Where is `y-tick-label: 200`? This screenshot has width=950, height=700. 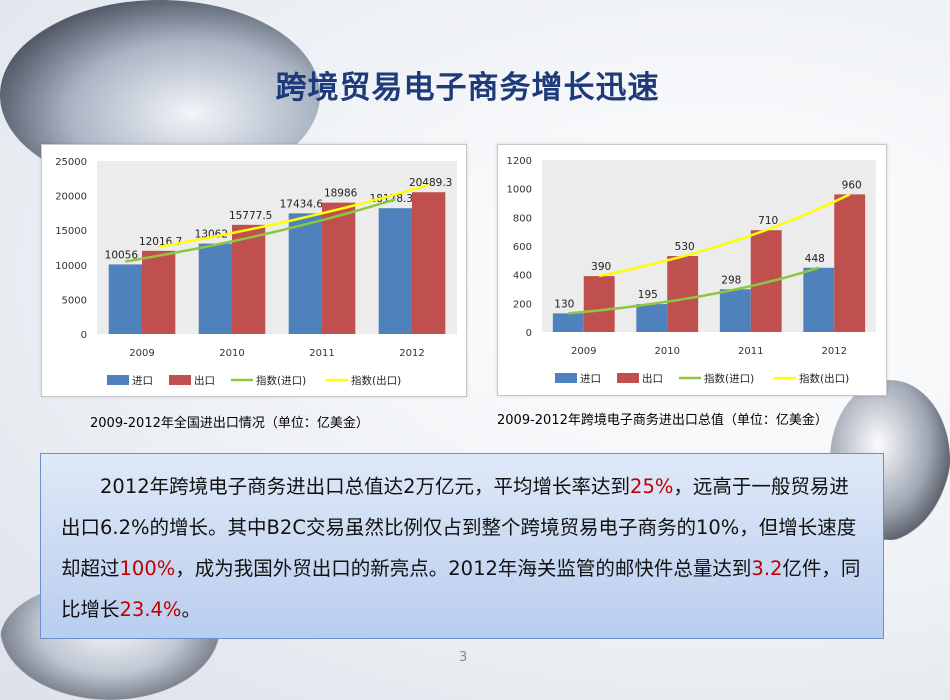
y-tick-label: 200 is located at coordinates (522, 304).